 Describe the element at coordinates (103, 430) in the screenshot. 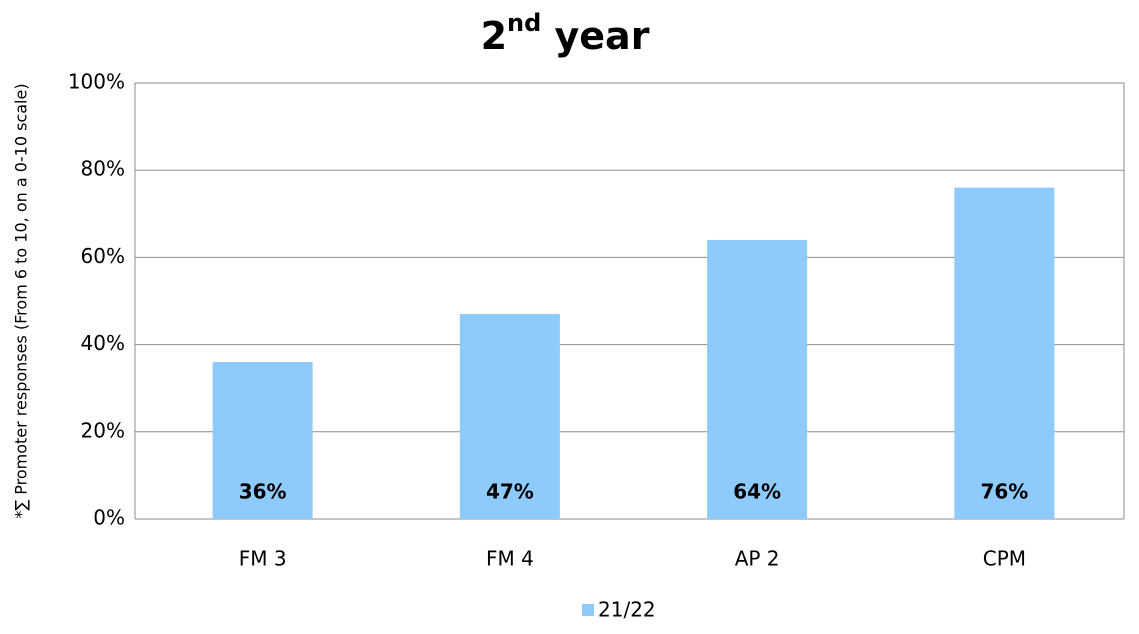

I see `y-tick-label: 20%` at that location.